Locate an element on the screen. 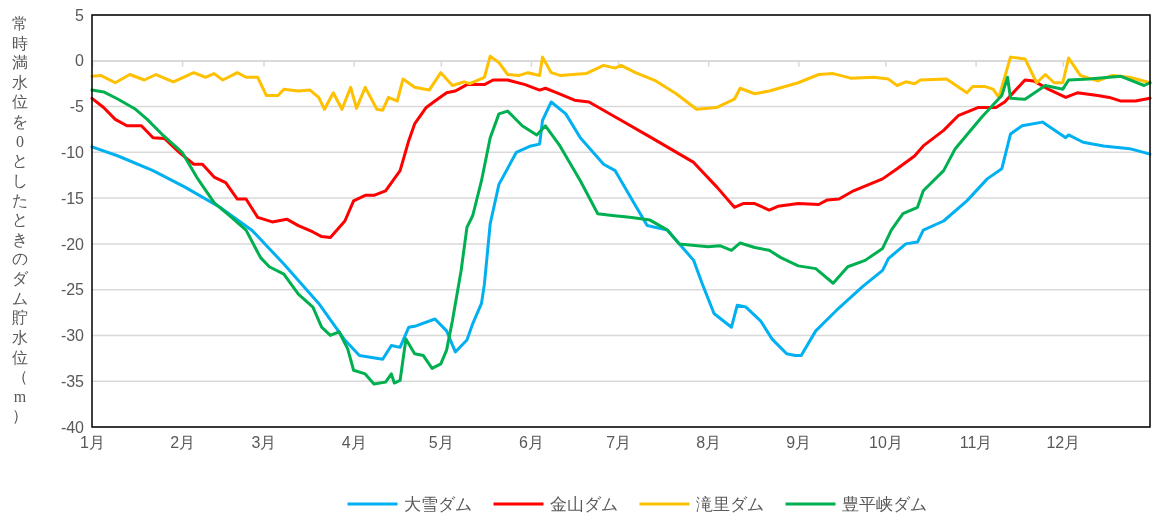 The height and width of the screenshot is (517, 1153). x-tick-label: 10月 is located at coordinates (886, 443).